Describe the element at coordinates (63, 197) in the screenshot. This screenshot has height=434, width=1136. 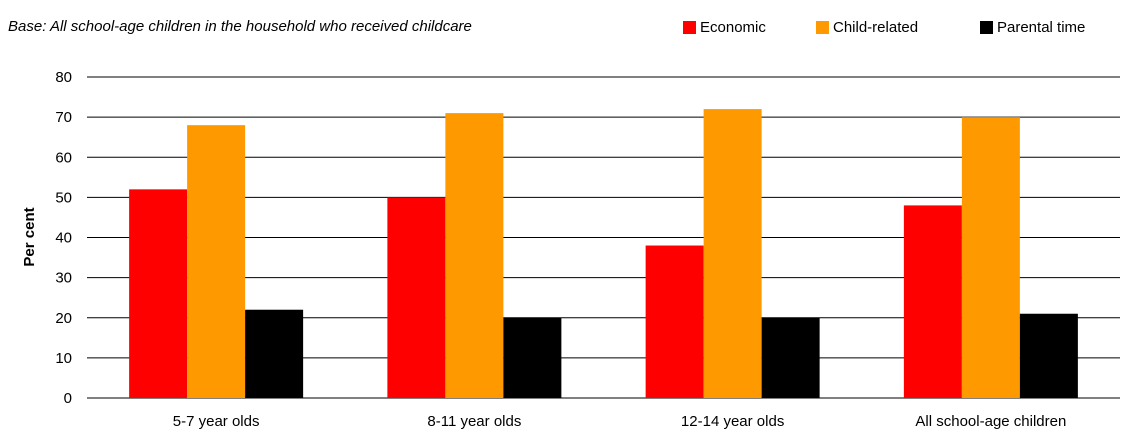
I see `y-tick-label-50: 50` at that location.